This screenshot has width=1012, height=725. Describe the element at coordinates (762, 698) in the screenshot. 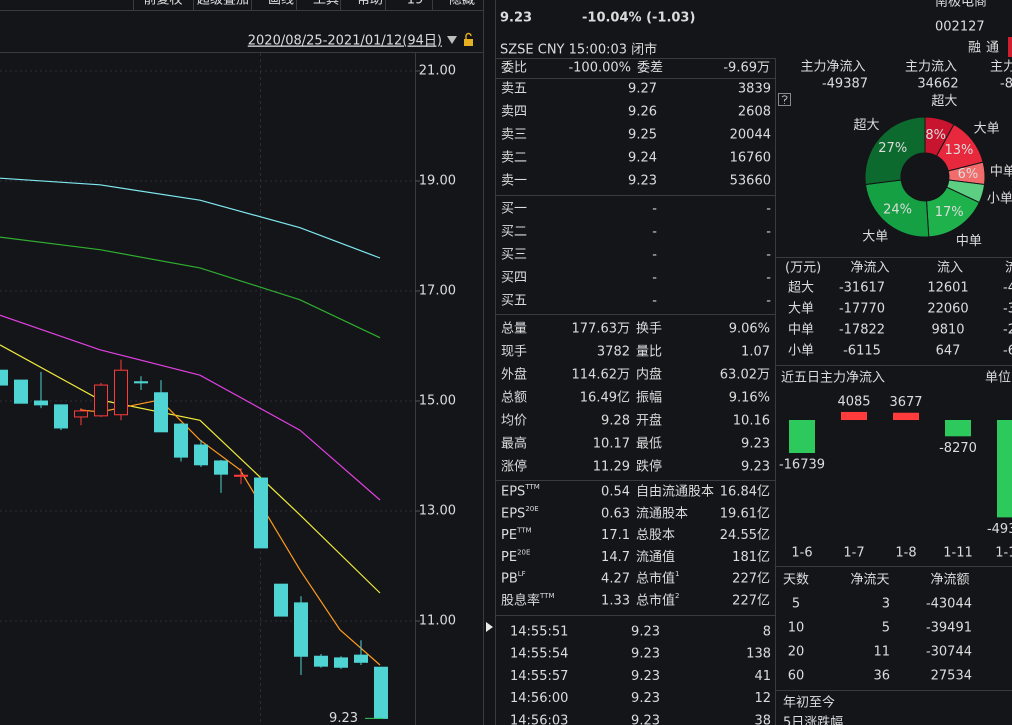

I see `trade-volume: 12` at that location.